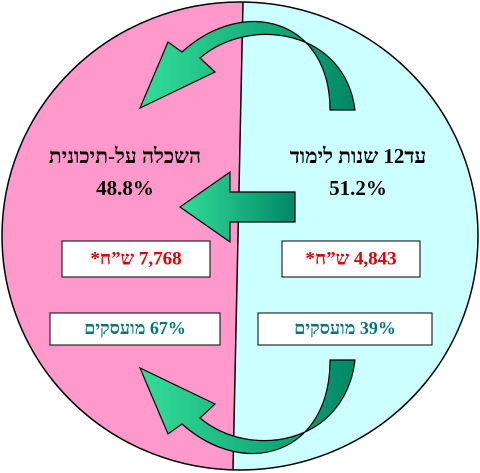  I want to click on bottom-arrow, so click(247, 407).